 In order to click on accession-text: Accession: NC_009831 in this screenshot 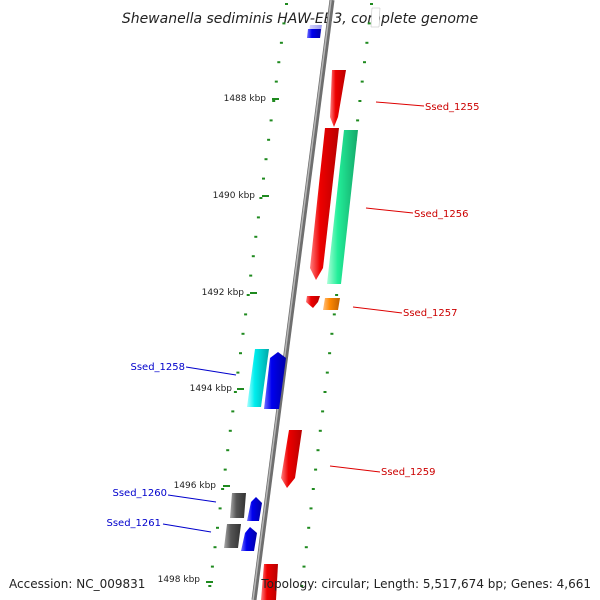, I will do `click(77, 584)`.